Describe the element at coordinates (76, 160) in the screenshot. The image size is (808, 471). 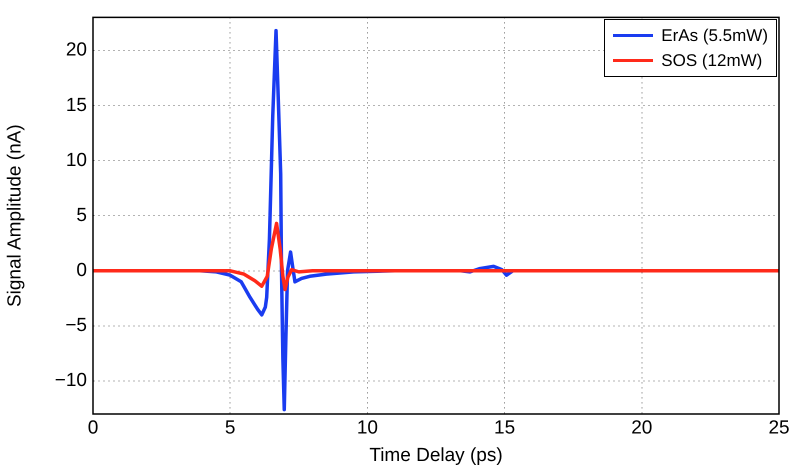
I see `y-tick-label: 10` at that location.